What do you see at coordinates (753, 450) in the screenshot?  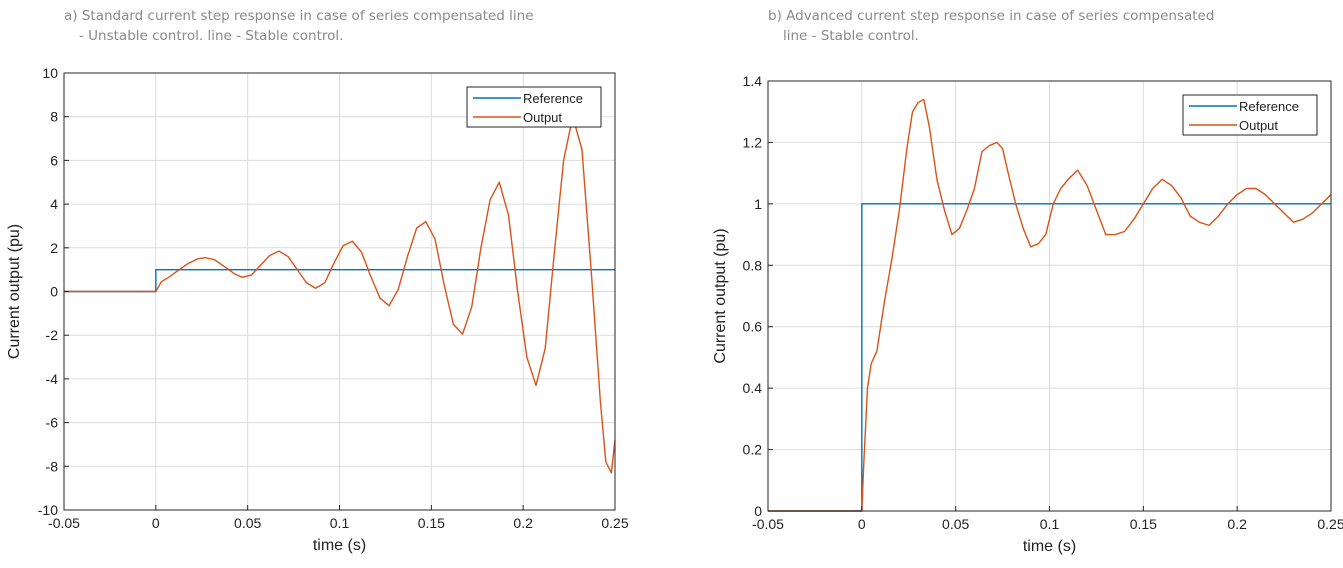 I see `y-tick-label: 0.2` at bounding box center [753, 450].